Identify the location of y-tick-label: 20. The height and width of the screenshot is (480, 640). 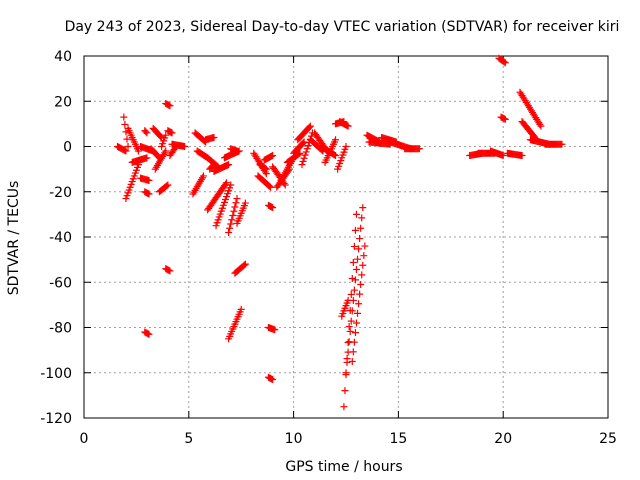
(63, 102).